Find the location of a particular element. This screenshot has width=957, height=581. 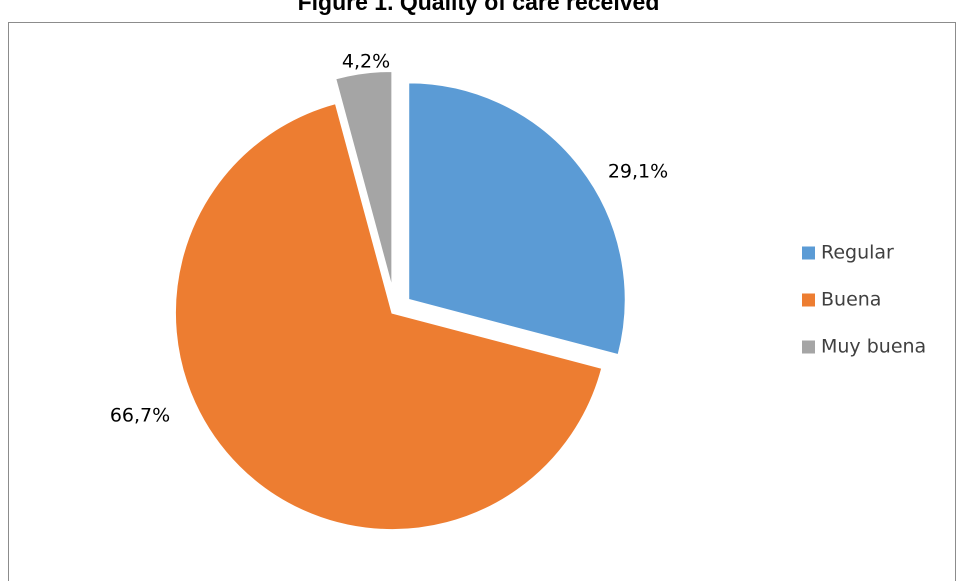

legend-swatch-buena is located at coordinates (808, 300).